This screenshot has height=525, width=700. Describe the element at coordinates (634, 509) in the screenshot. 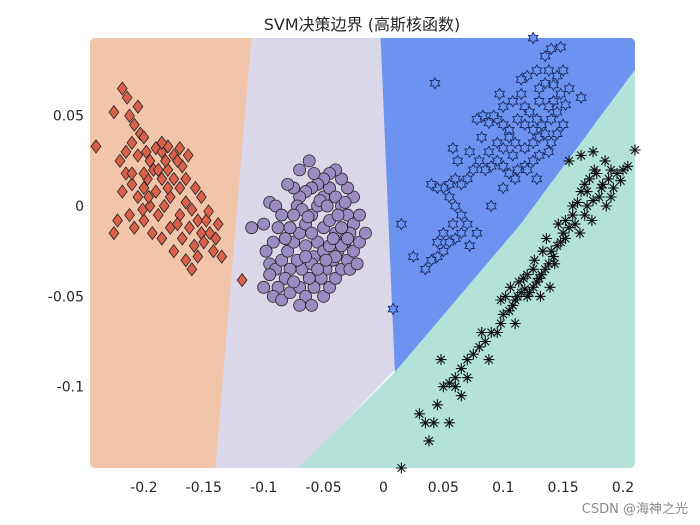

I see `watermark: CSDN @海神之光` at that location.